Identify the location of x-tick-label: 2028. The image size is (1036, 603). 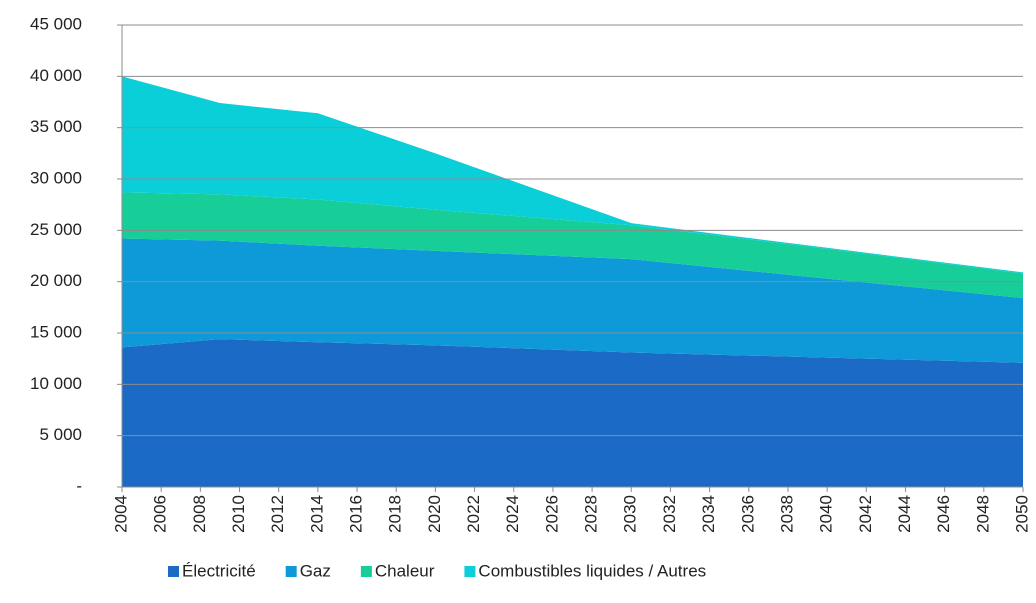
(591, 514).